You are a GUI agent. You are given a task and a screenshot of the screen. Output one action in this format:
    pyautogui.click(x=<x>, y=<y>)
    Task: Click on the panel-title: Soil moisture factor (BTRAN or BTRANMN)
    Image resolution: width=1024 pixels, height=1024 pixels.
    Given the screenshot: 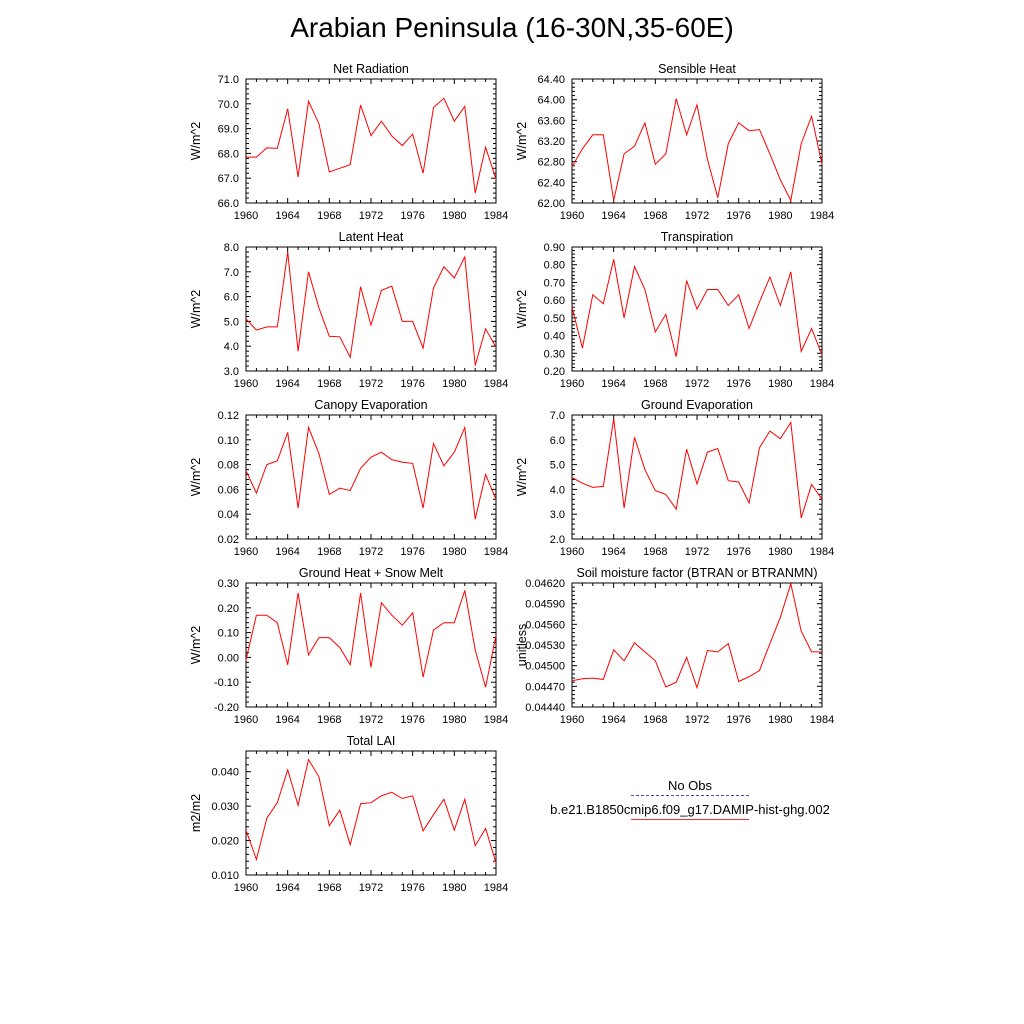 What is the action you would take?
    pyautogui.click(x=696, y=573)
    